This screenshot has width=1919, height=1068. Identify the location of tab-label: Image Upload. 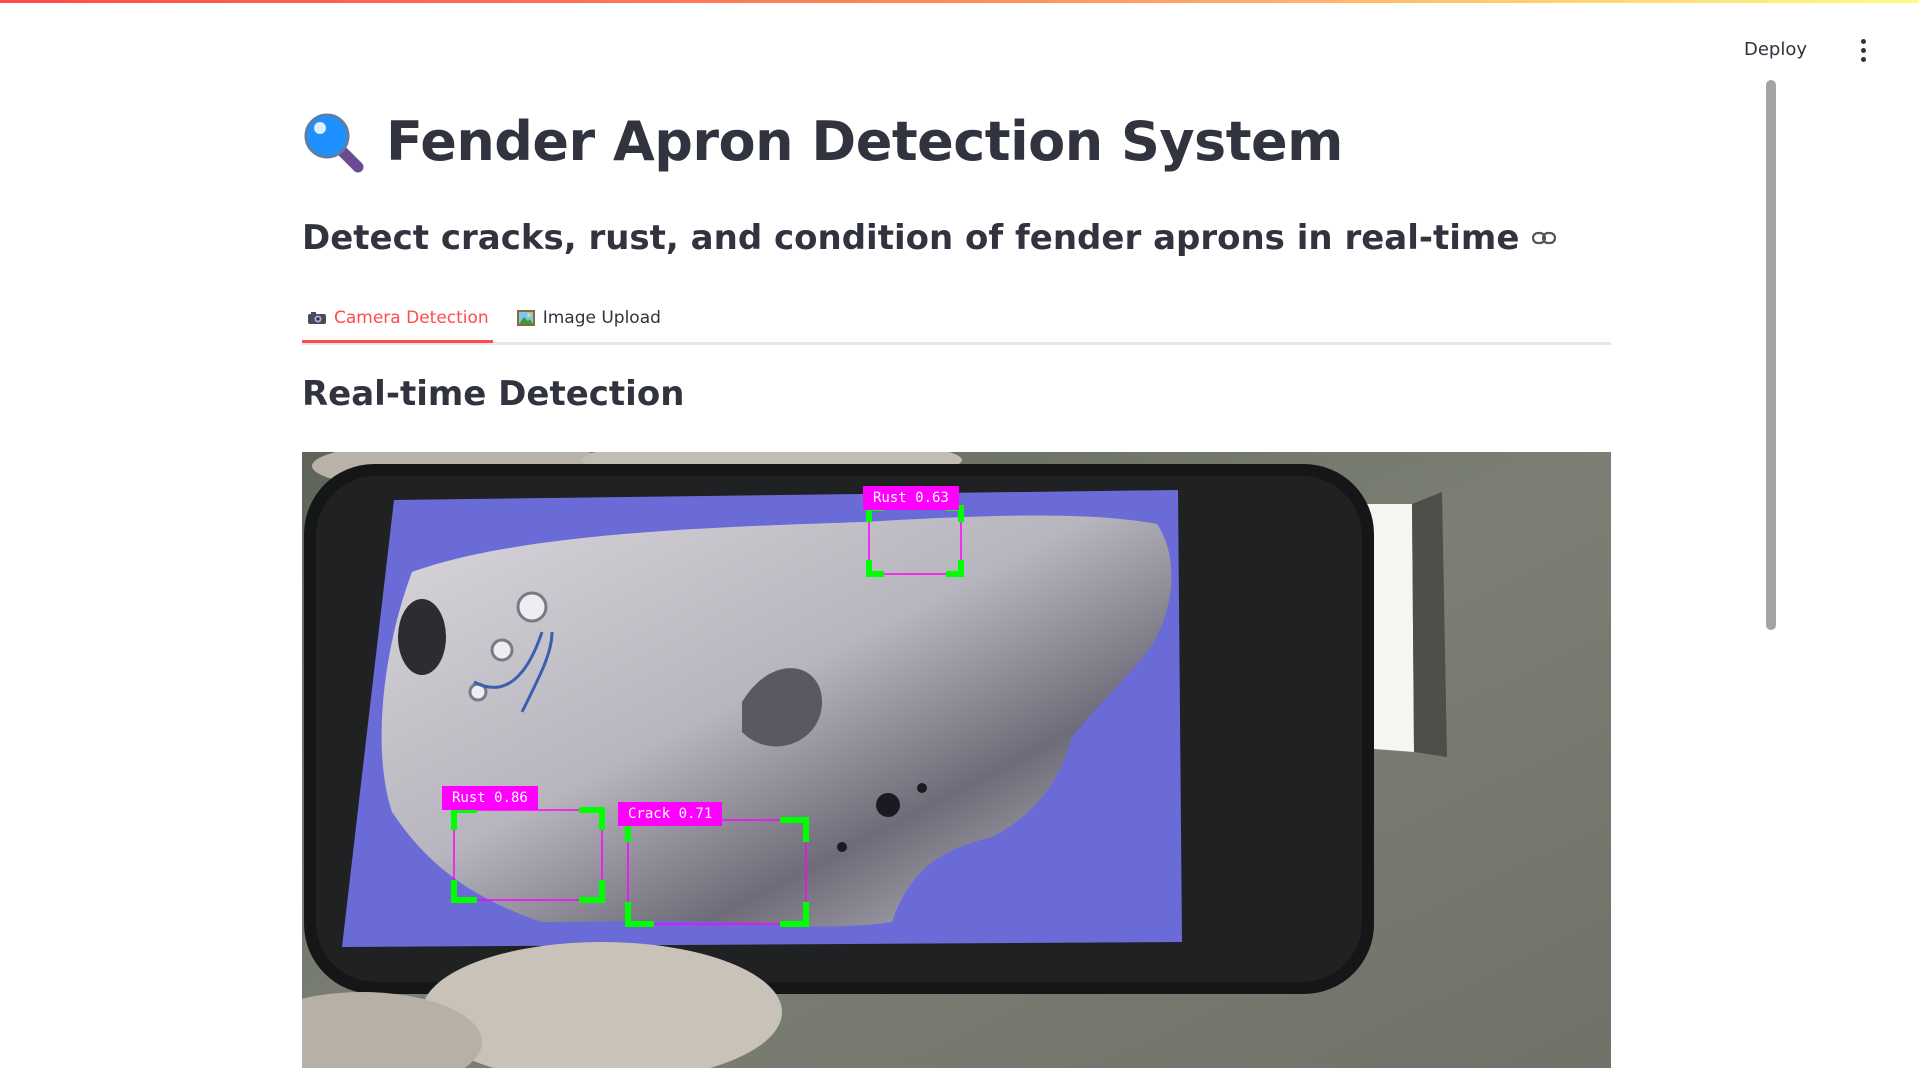
(601, 318).